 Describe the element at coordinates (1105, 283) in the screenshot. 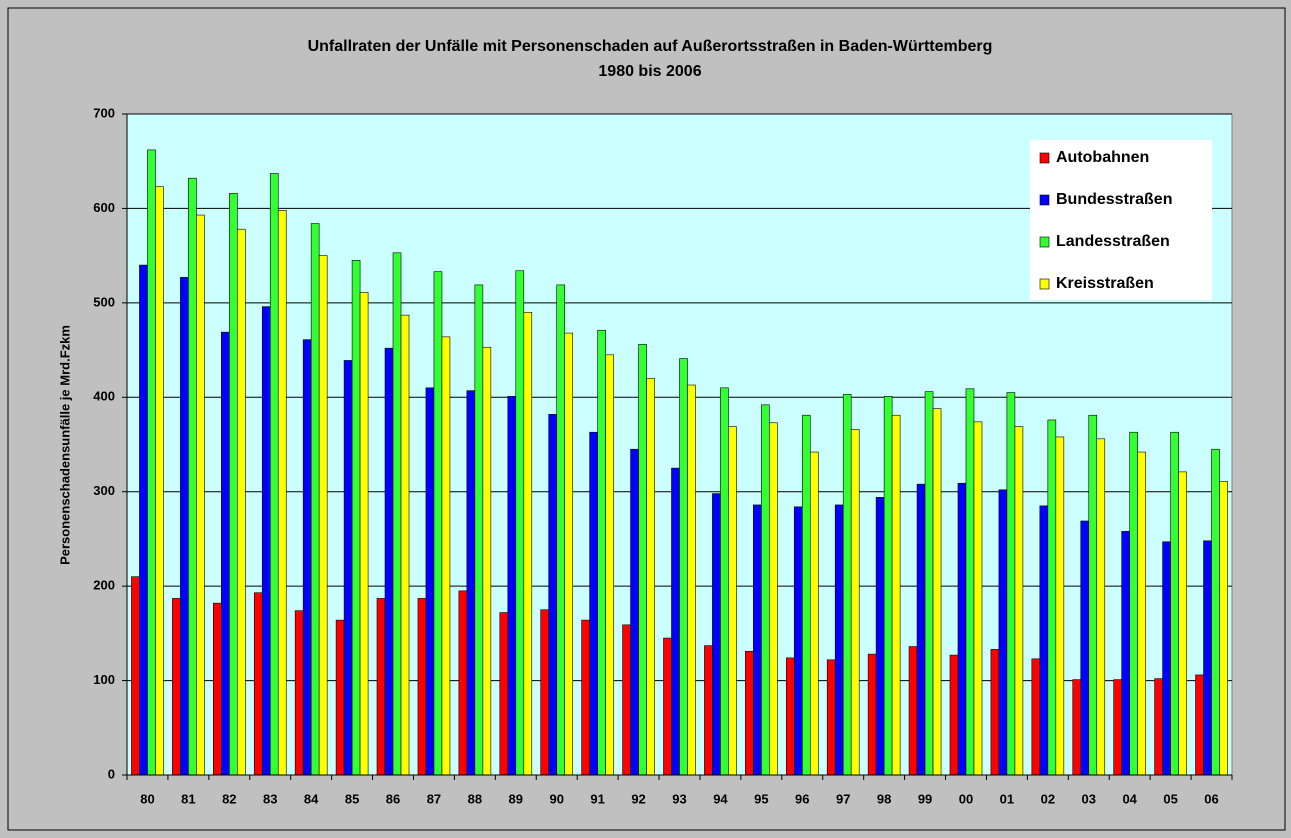

I see `legend-label: Kreisstraßen` at that location.